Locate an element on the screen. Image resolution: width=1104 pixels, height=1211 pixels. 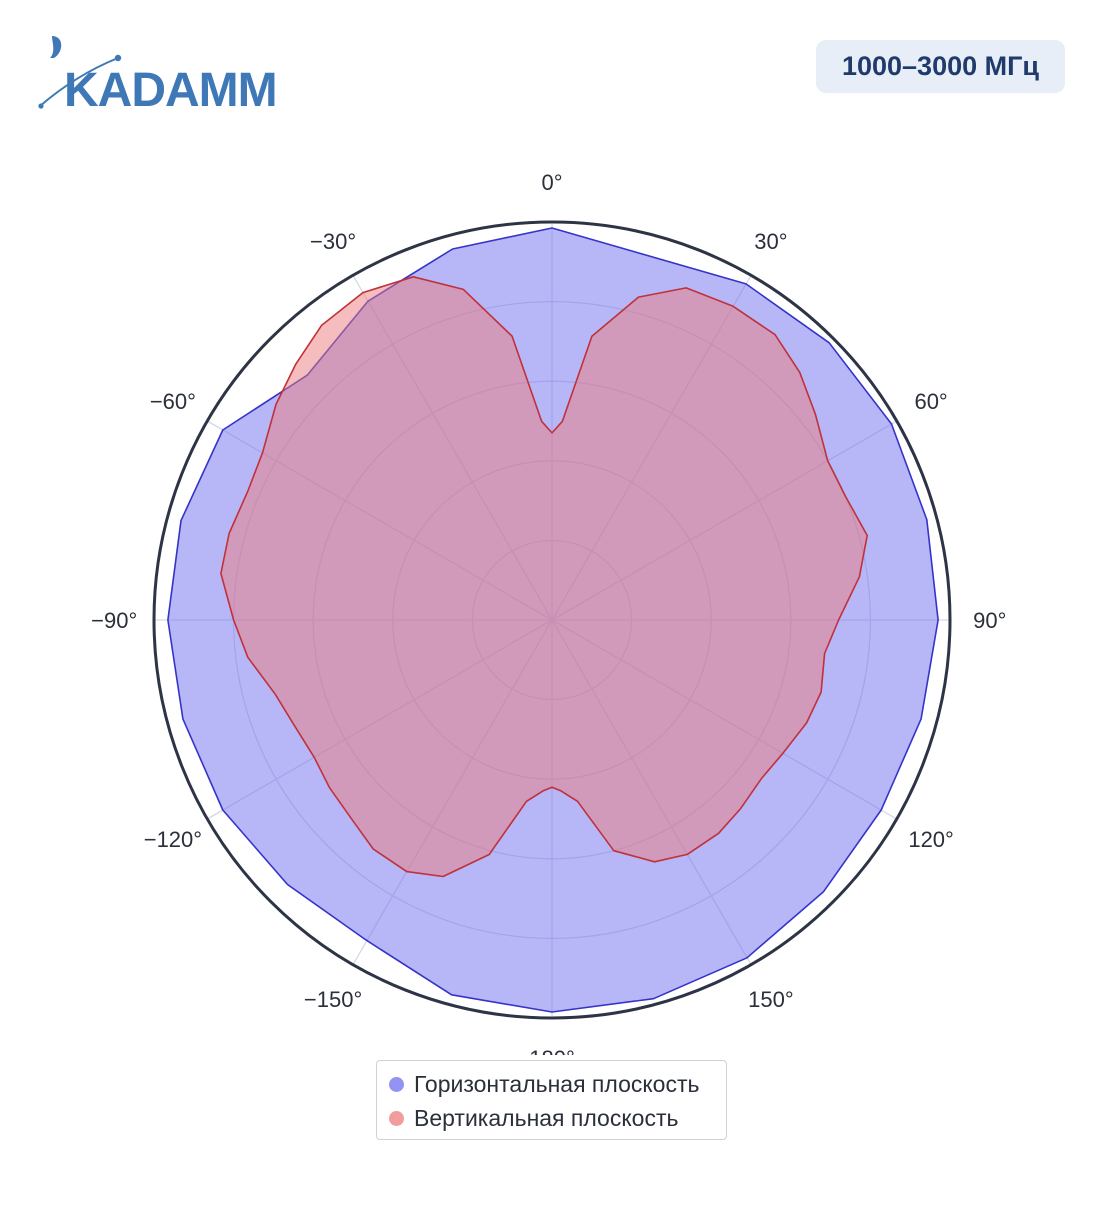
angle-tick-label: −120° is located at coordinates (173, 839).